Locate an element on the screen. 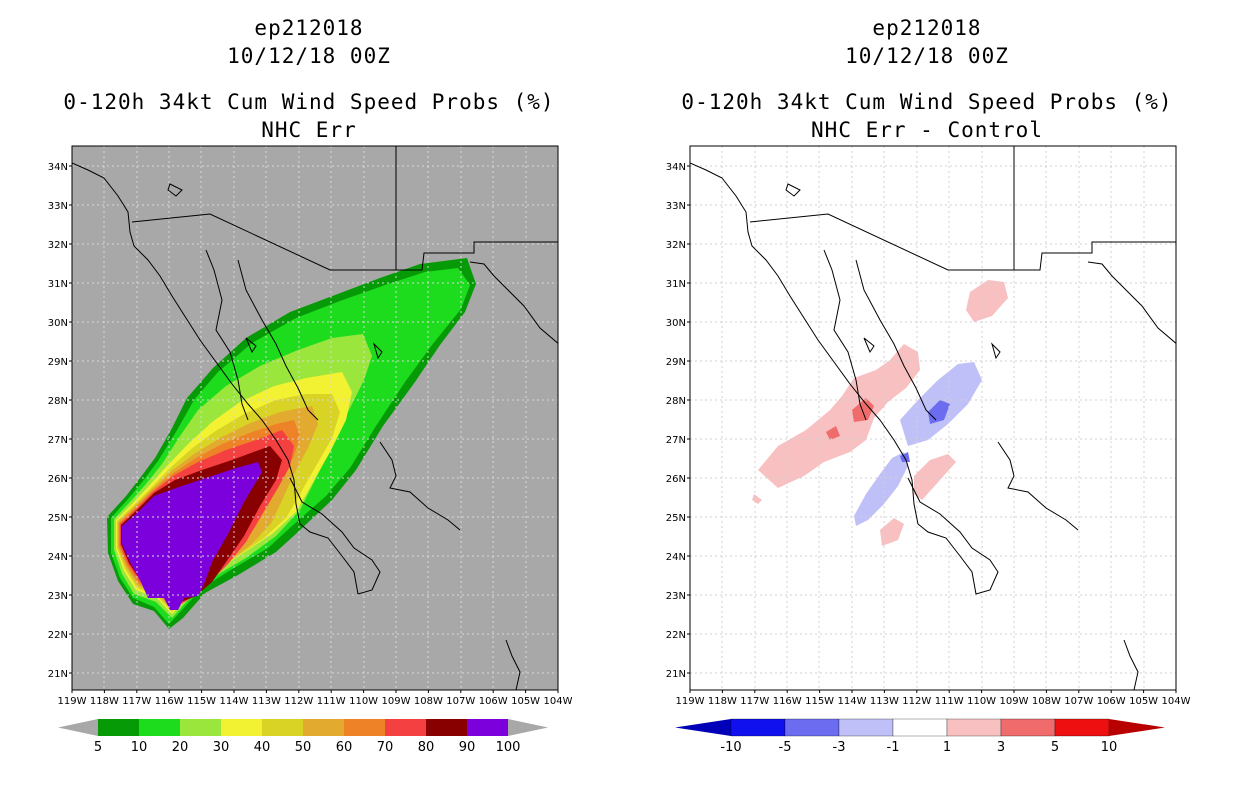 The image size is (1236, 800). colorbar-label: 90 is located at coordinates (467, 747).